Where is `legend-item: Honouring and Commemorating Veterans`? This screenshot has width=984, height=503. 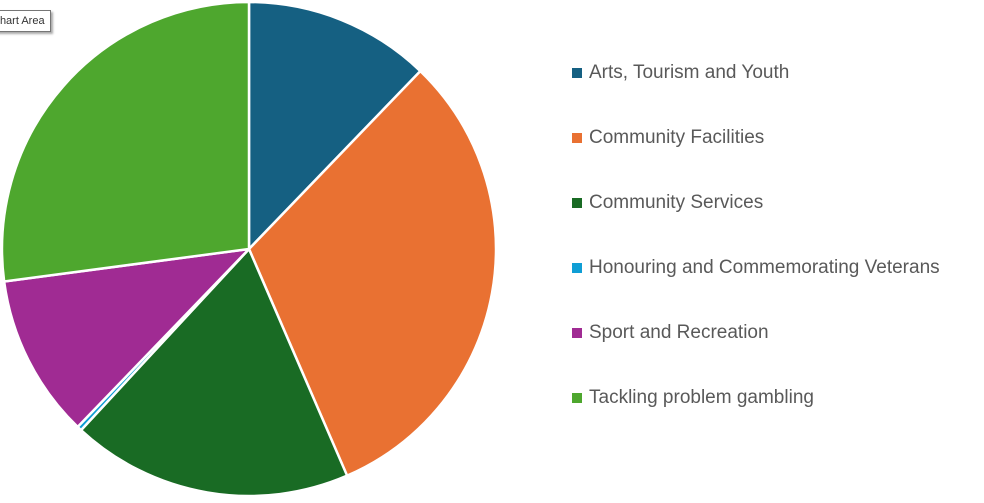 legend-item: Honouring and Commemorating Veterans is located at coordinates (756, 287).